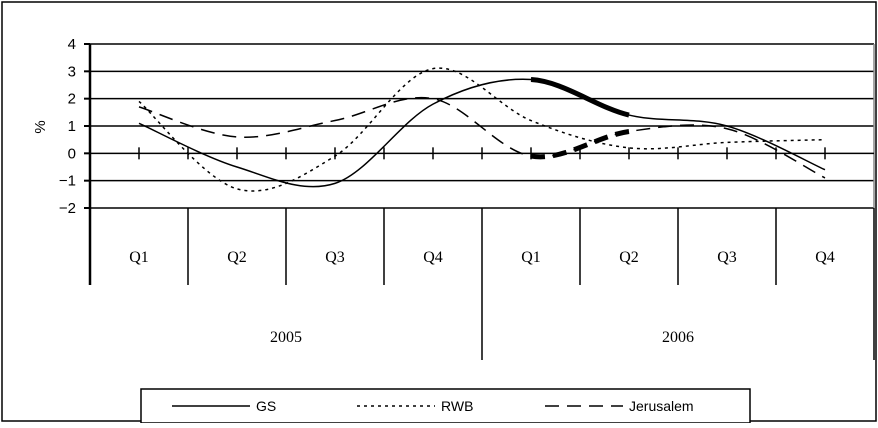 This screenshot has width=878, height=428. I want to click on y-axis-label: %, so click(40, 126).